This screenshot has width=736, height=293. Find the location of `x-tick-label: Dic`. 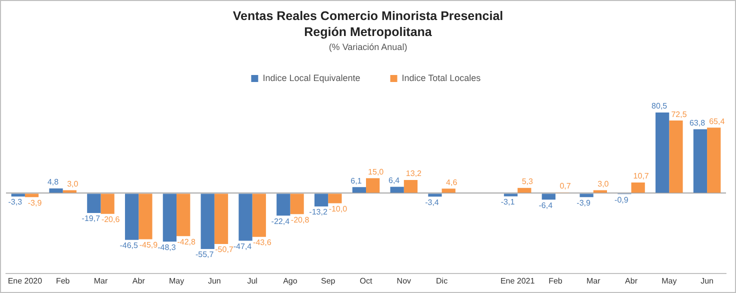

x-tick-label: Dic is located at coordinates (442, 281).